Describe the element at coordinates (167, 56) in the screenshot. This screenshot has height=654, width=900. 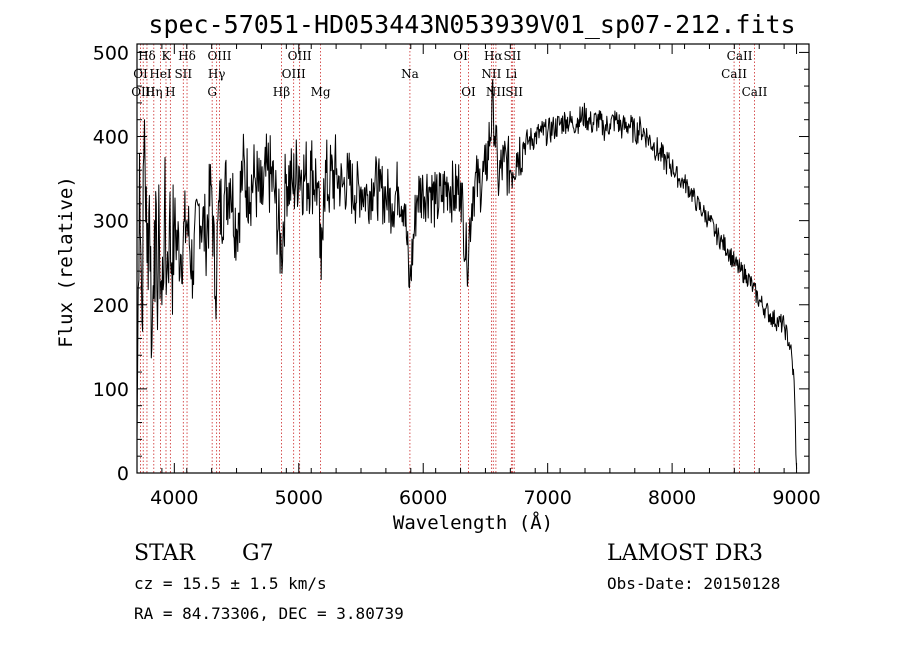
I see `spectral-line-label: K` at that location.